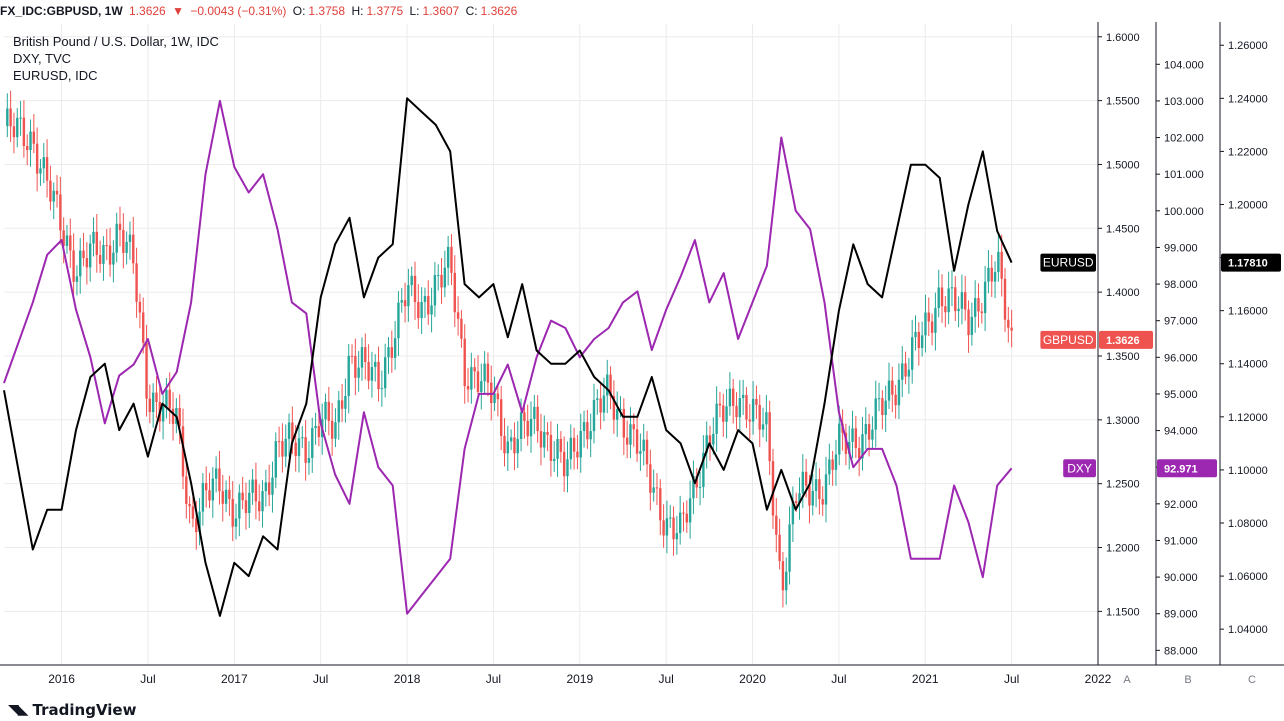 Image resolution: width=1284 pixels, height=721 pixels. Describe the element at coordinates (1248, 418) in the screenshot. I see `axis-c-tick-label: 1.12000` at that location.